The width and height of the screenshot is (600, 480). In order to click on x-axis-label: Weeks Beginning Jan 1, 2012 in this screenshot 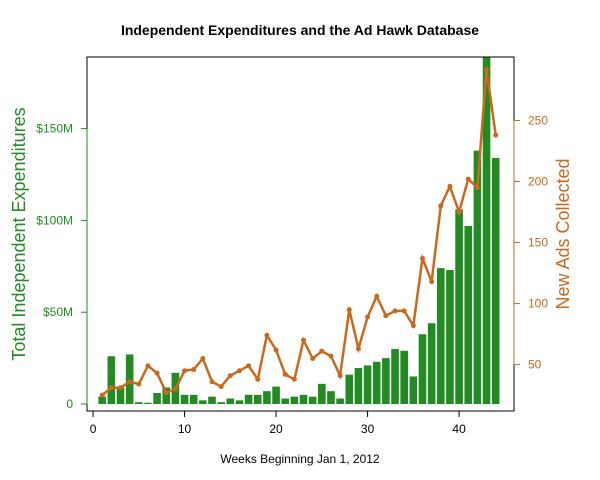, I will do `click(300, 459)`.